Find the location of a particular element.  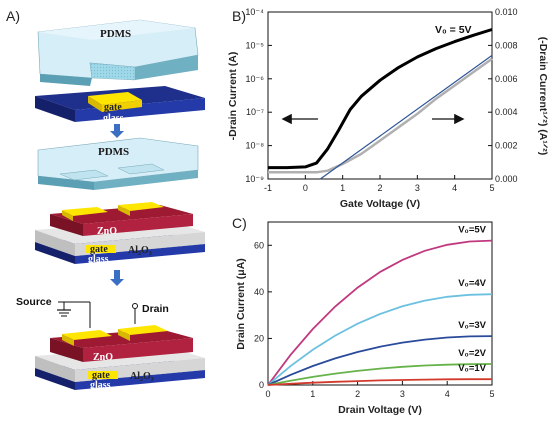

c-xtick-label: 2 is located at coordinates (357, 394).